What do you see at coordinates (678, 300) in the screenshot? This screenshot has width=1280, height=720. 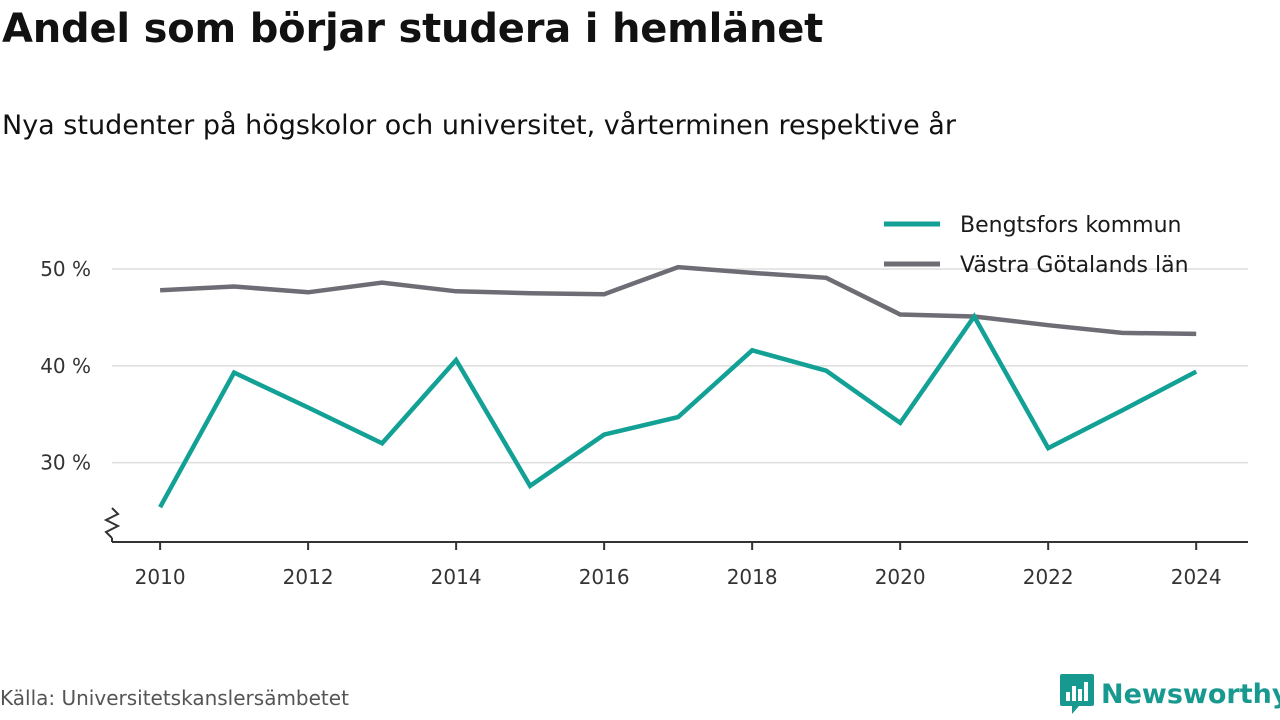 I see `series-line-västra-götalands-län` at bounding box center [678, 300].